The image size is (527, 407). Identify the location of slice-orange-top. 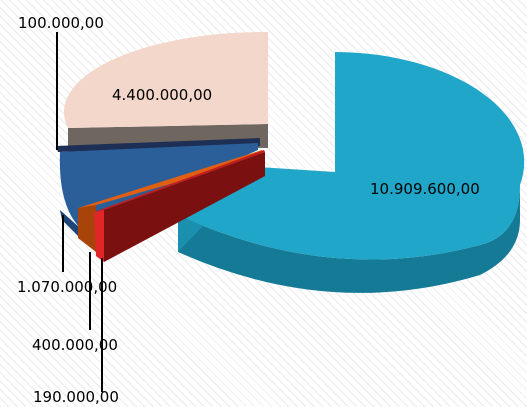
(170, 179).